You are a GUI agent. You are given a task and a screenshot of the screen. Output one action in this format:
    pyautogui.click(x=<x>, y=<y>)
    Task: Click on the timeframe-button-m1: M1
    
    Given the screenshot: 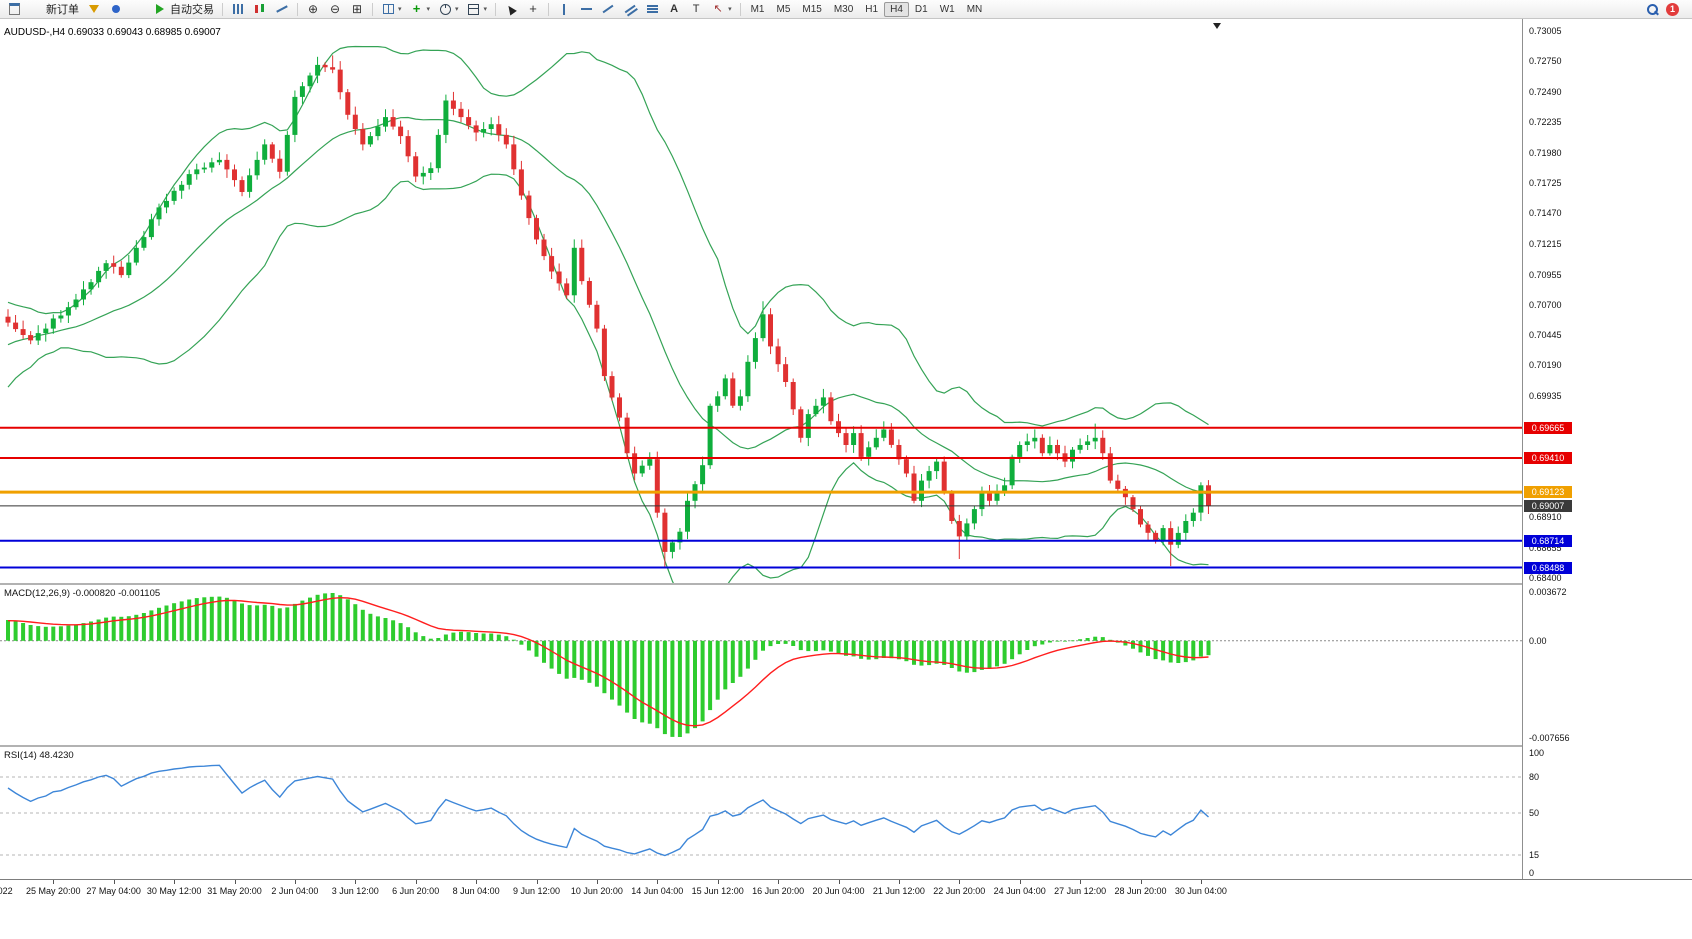 What is the action you would take?
    pyautogui.click(x=757, y=9)
    